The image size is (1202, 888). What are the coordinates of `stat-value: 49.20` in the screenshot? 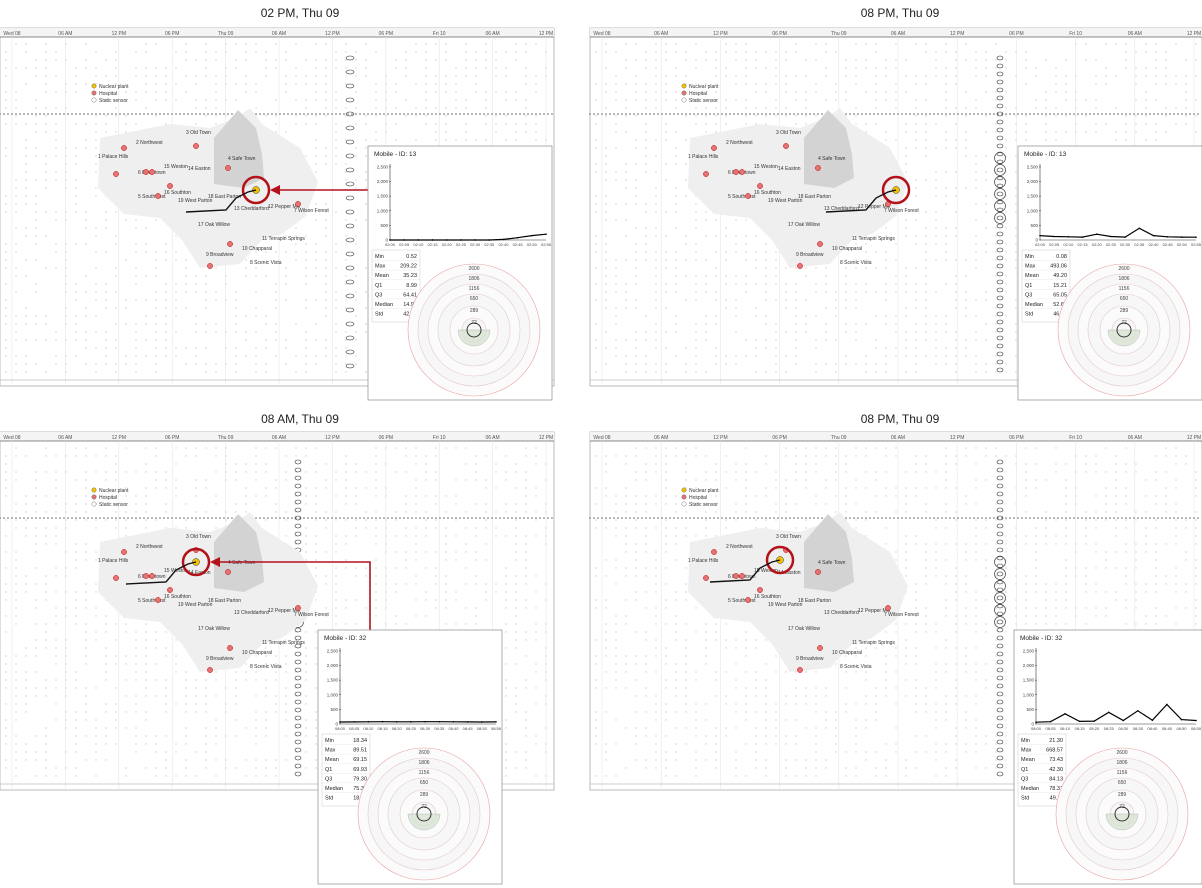 It's located at (1060, 276).